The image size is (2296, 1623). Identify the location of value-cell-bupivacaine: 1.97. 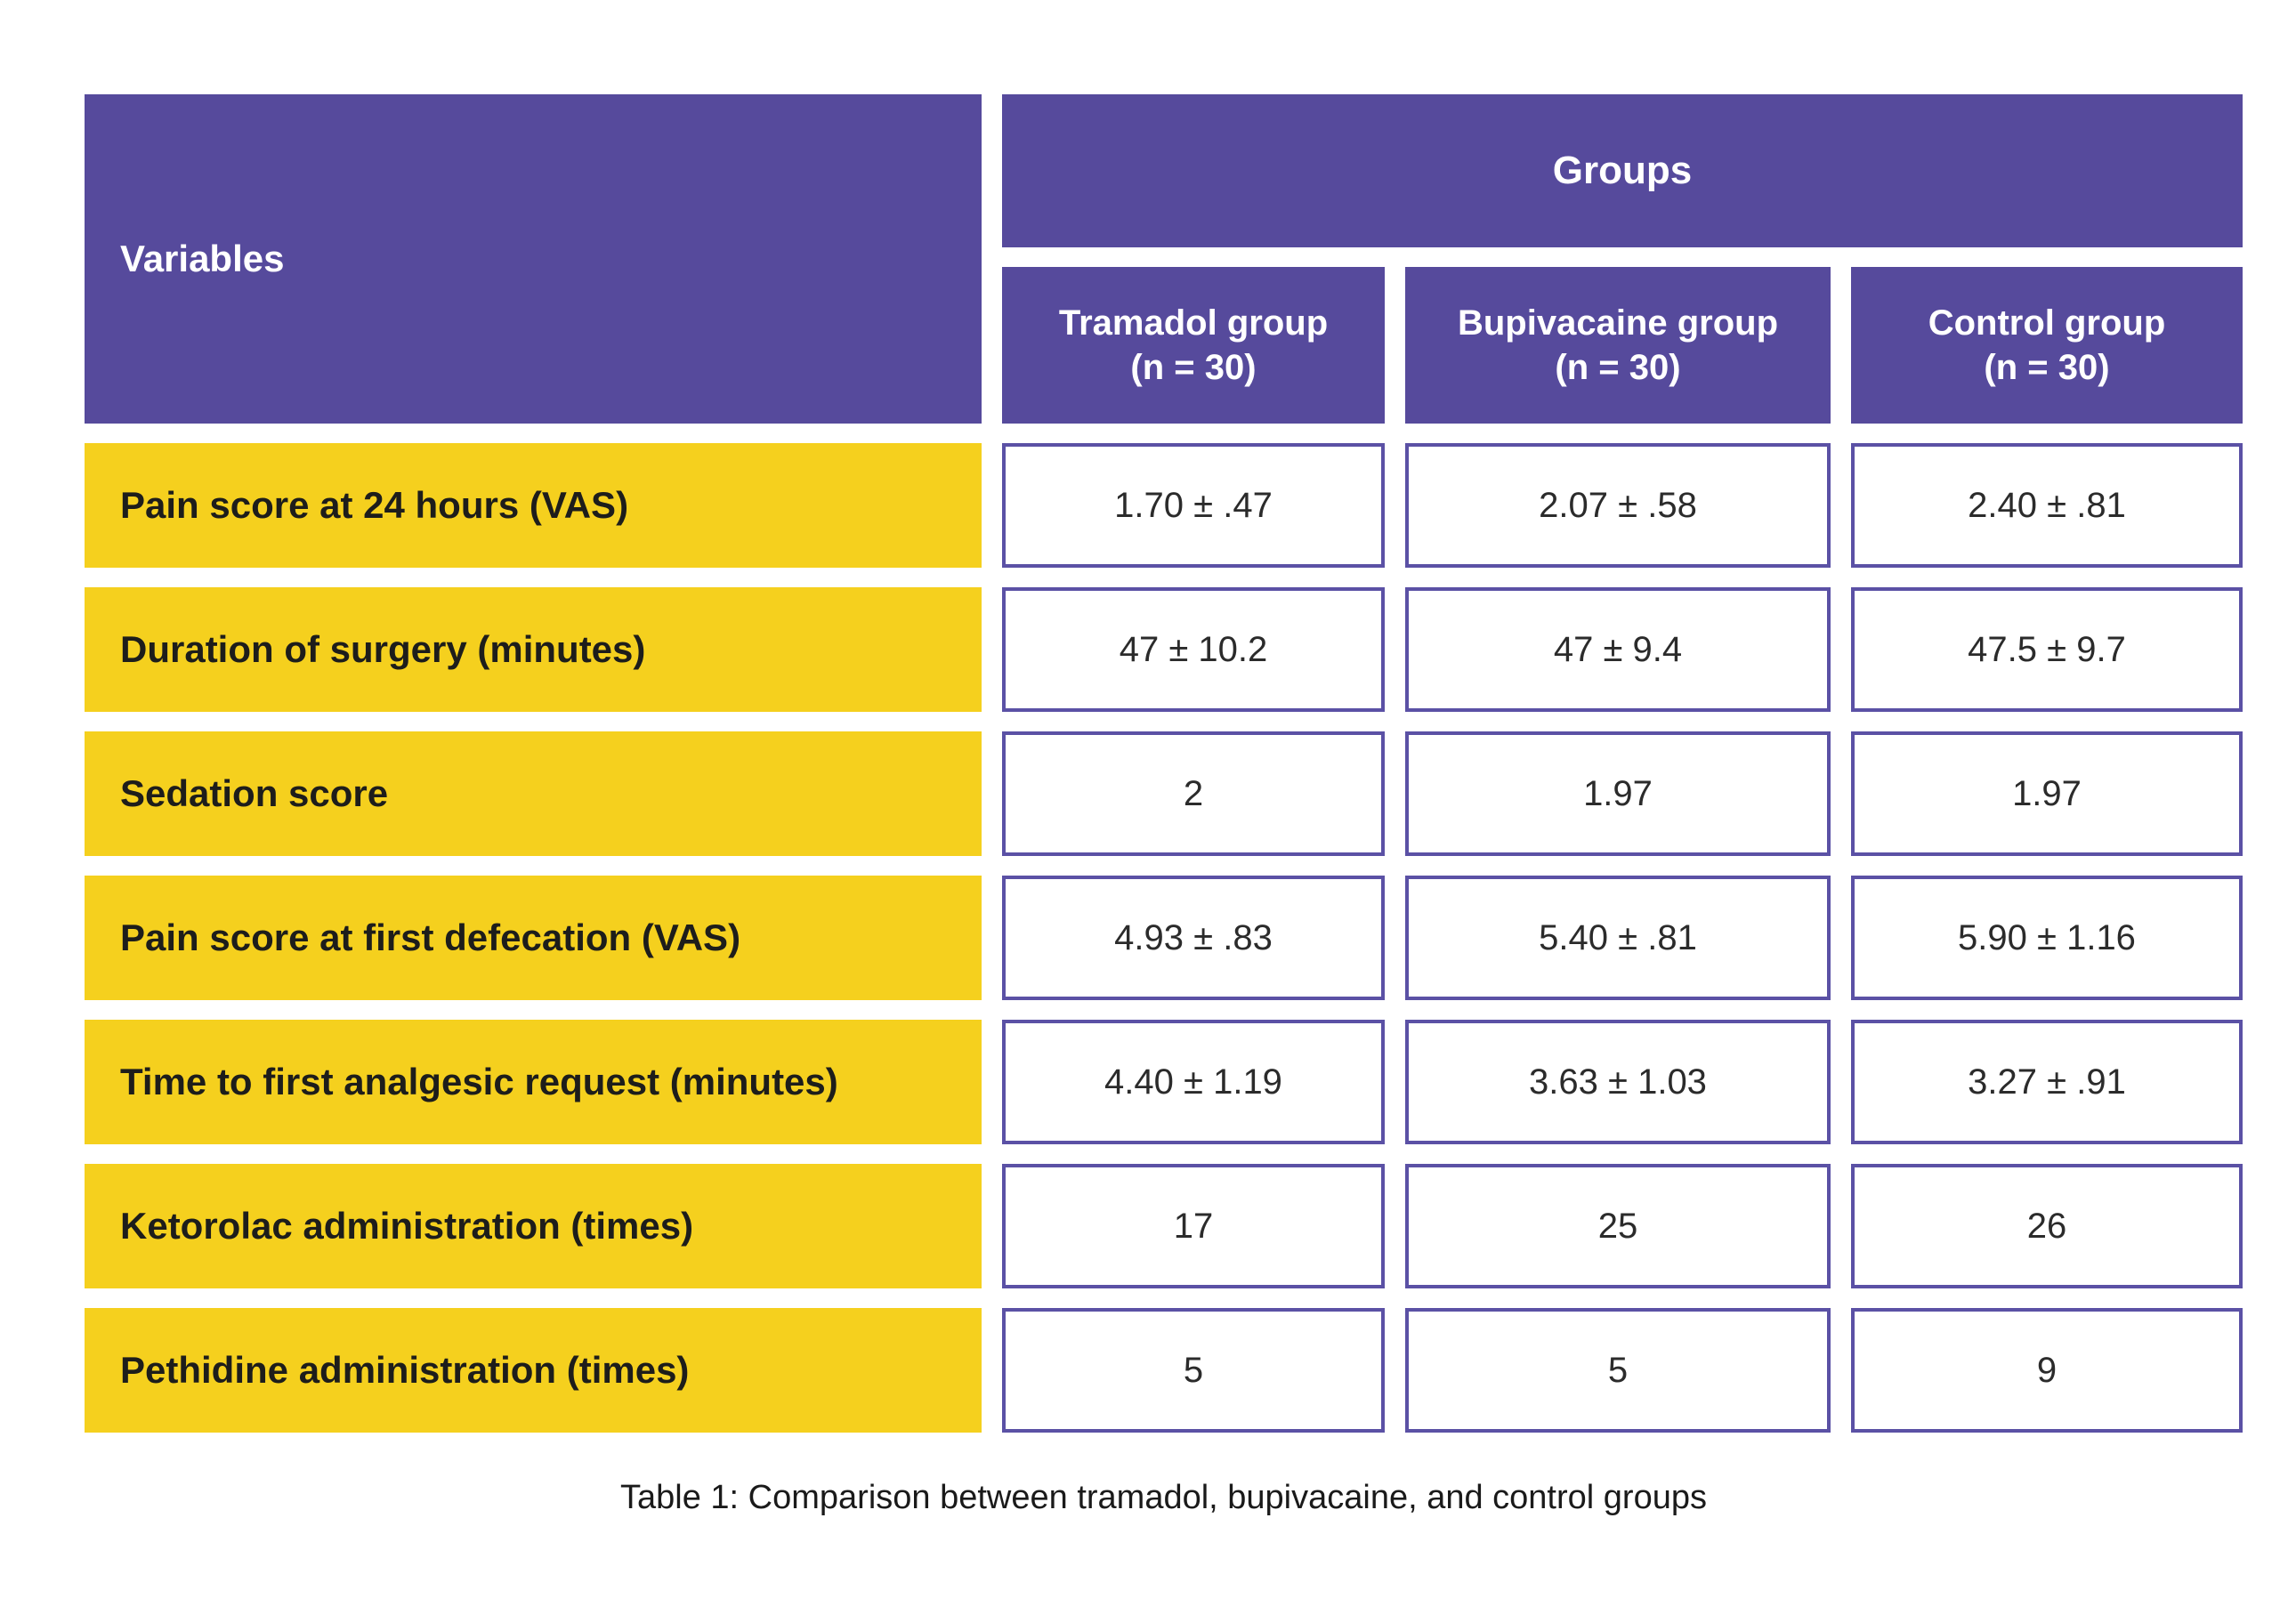
(1618, 793).